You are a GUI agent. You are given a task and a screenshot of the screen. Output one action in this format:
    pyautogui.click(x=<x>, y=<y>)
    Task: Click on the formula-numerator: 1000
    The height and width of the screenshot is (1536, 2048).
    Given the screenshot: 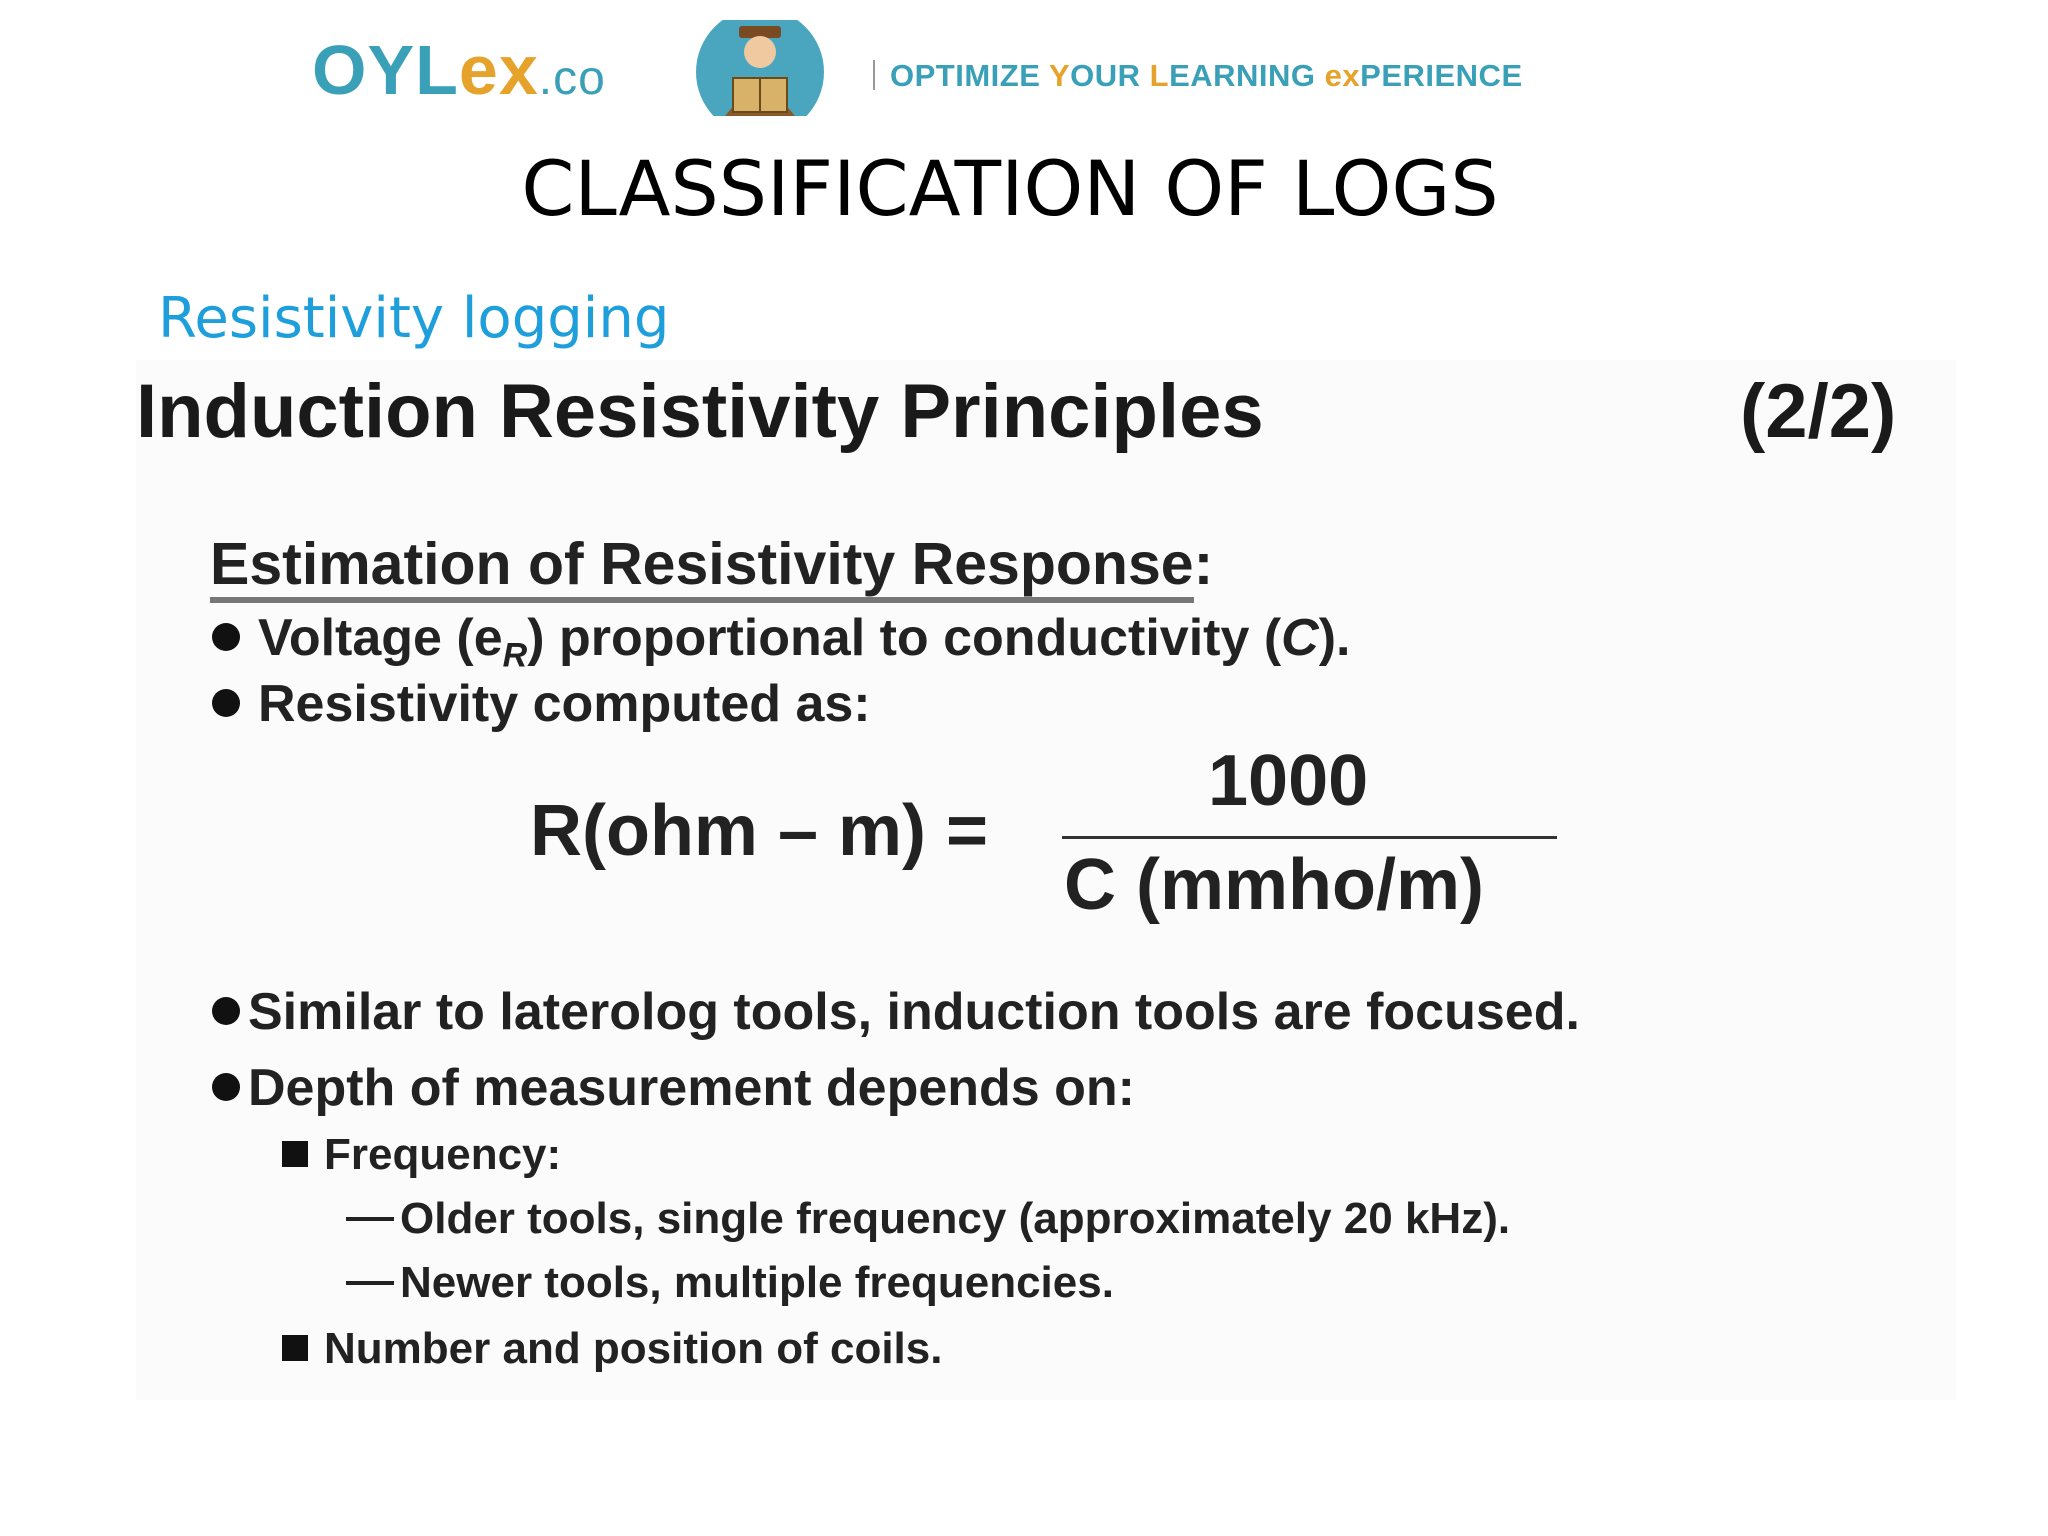 What is the action you would take?
    pyautogui.click(x=1288, y=781)
    